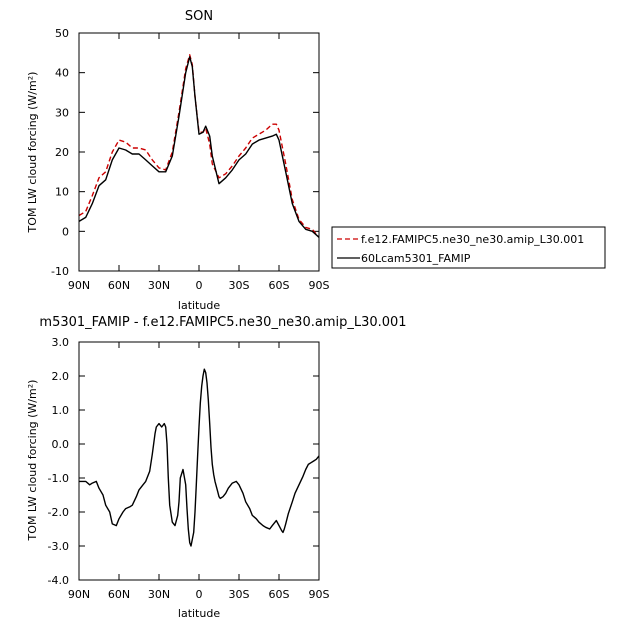 The image size is (626, 626). What do you see at coordinates (61, 444) in the screenshot?
I see `bottom-ytick-label: 0.0` at bounding box center [61, 444].